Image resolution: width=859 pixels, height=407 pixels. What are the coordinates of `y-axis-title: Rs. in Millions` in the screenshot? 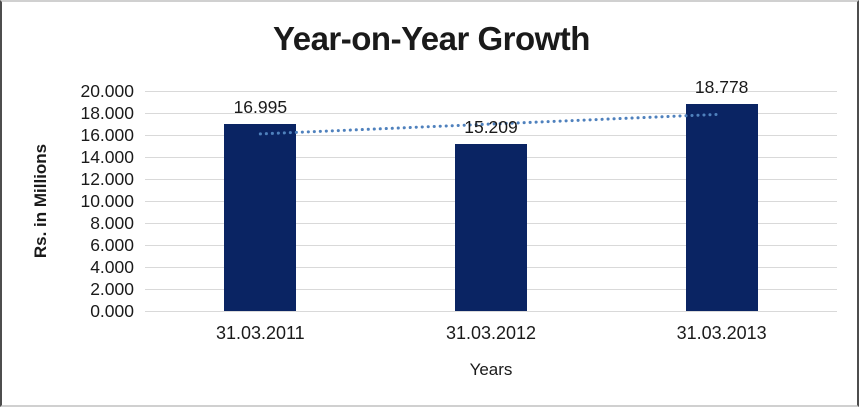 It's located at (40, 201).